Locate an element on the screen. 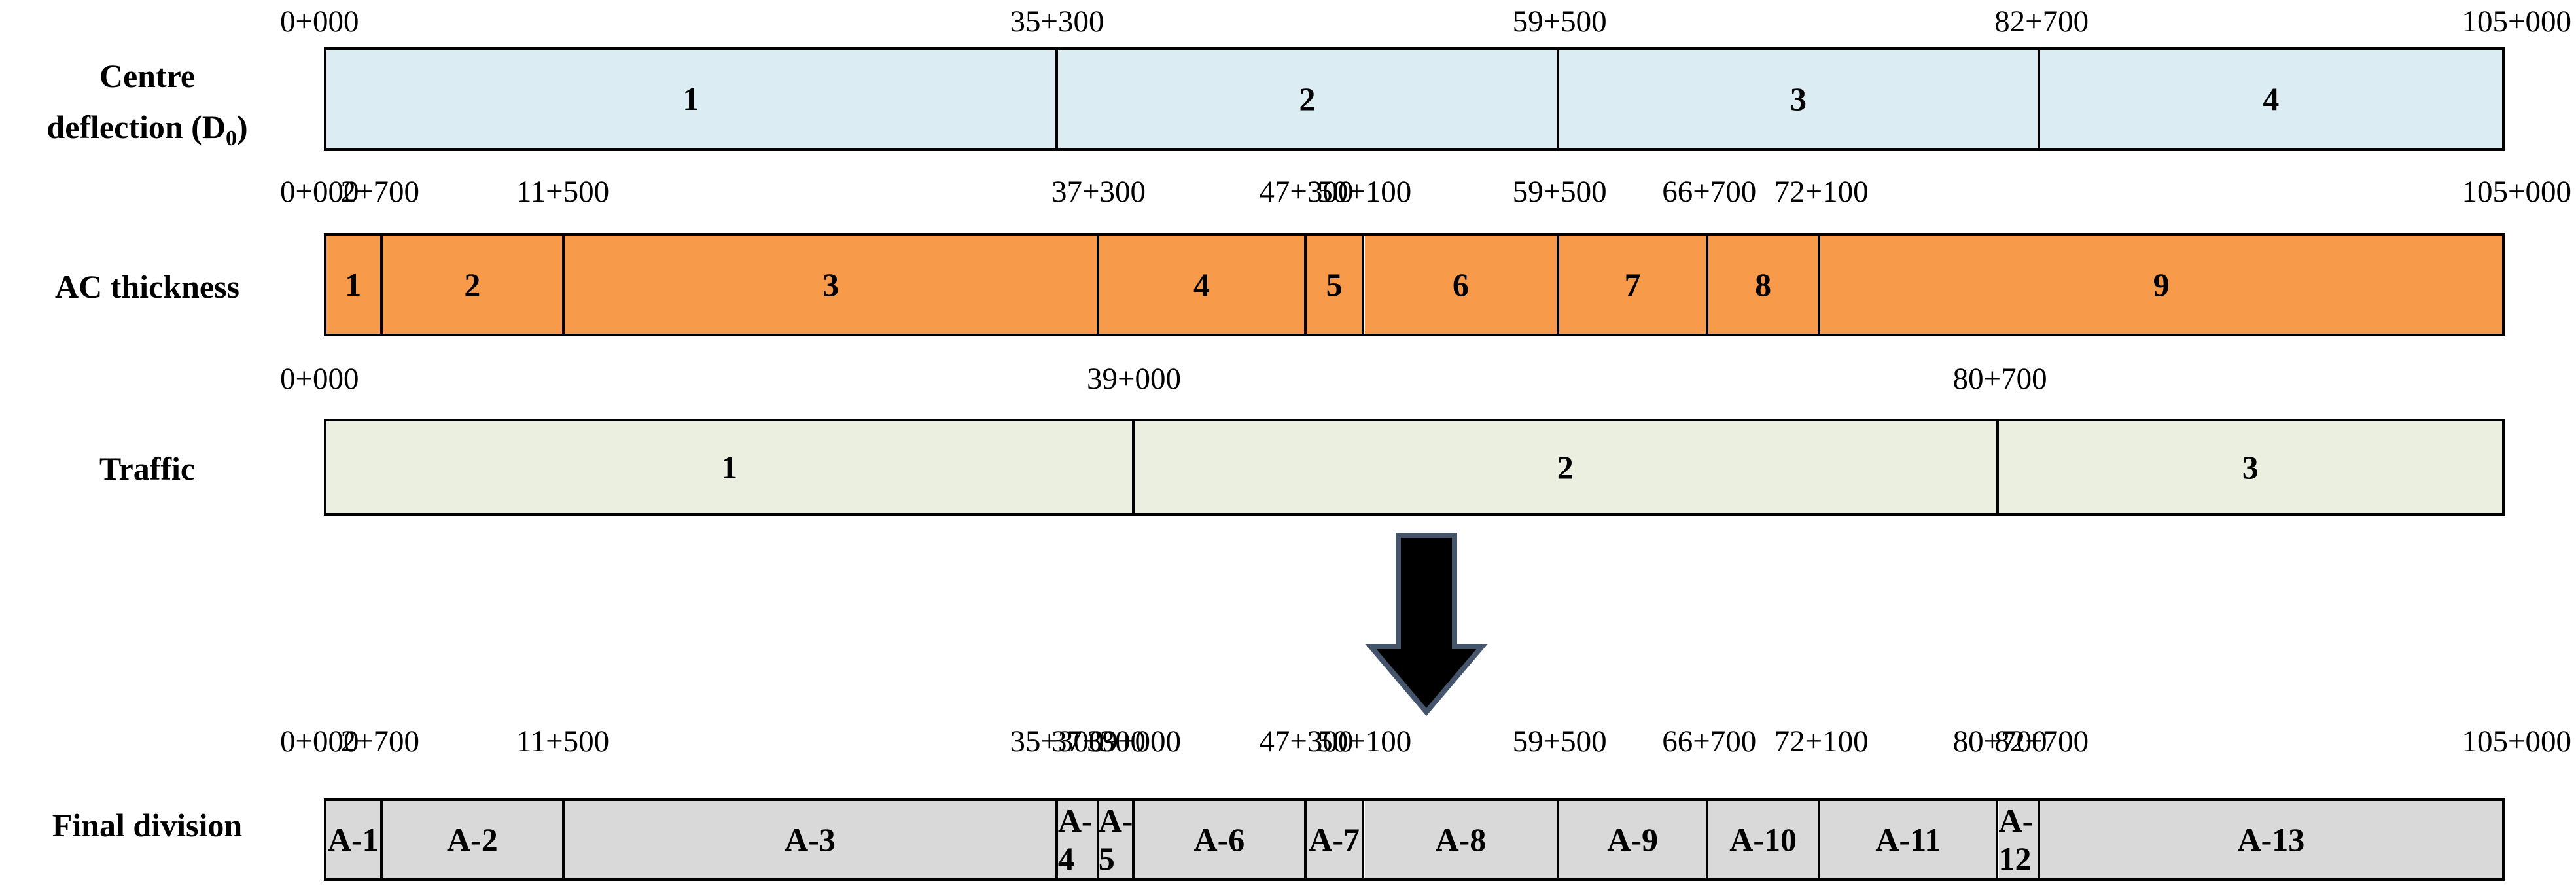  final-division-tick-label: 66+700 is located at coordinates (1709, 741).